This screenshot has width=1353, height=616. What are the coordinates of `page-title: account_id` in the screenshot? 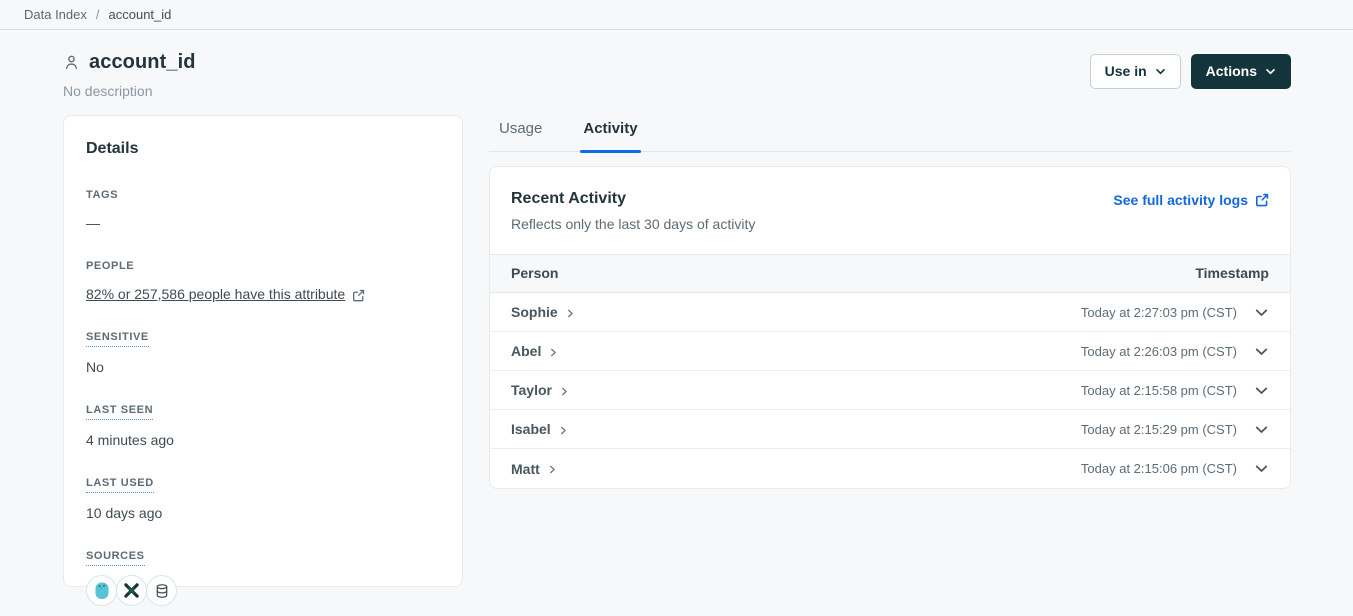 It's located at (142, 62).